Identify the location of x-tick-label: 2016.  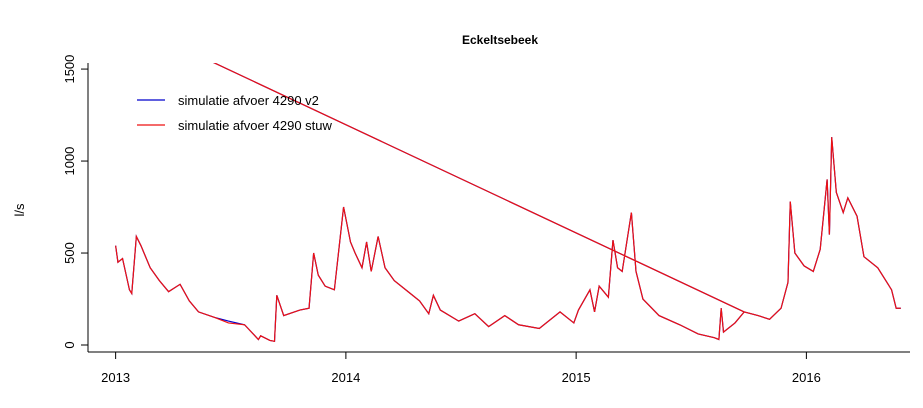
(806, 377).